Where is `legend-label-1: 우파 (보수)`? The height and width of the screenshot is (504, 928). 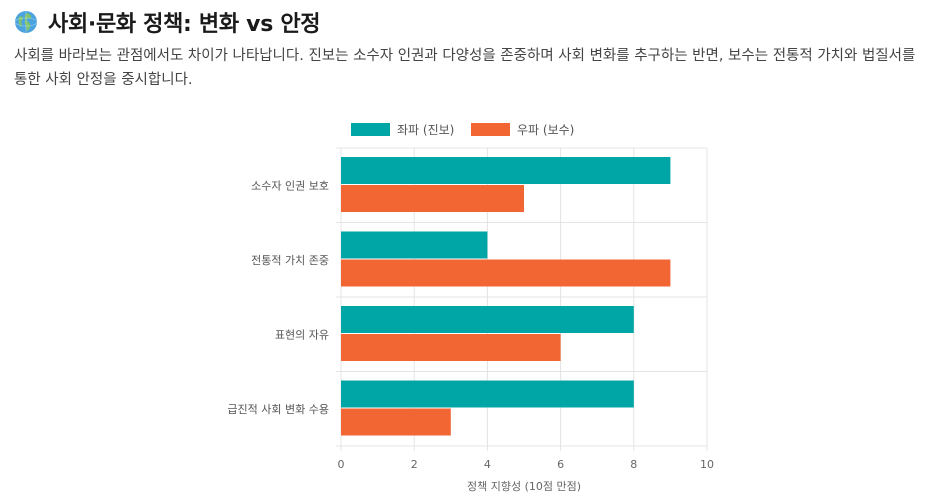
legend-label-1: 우파 (보수) is located at coordinates (545, 130).